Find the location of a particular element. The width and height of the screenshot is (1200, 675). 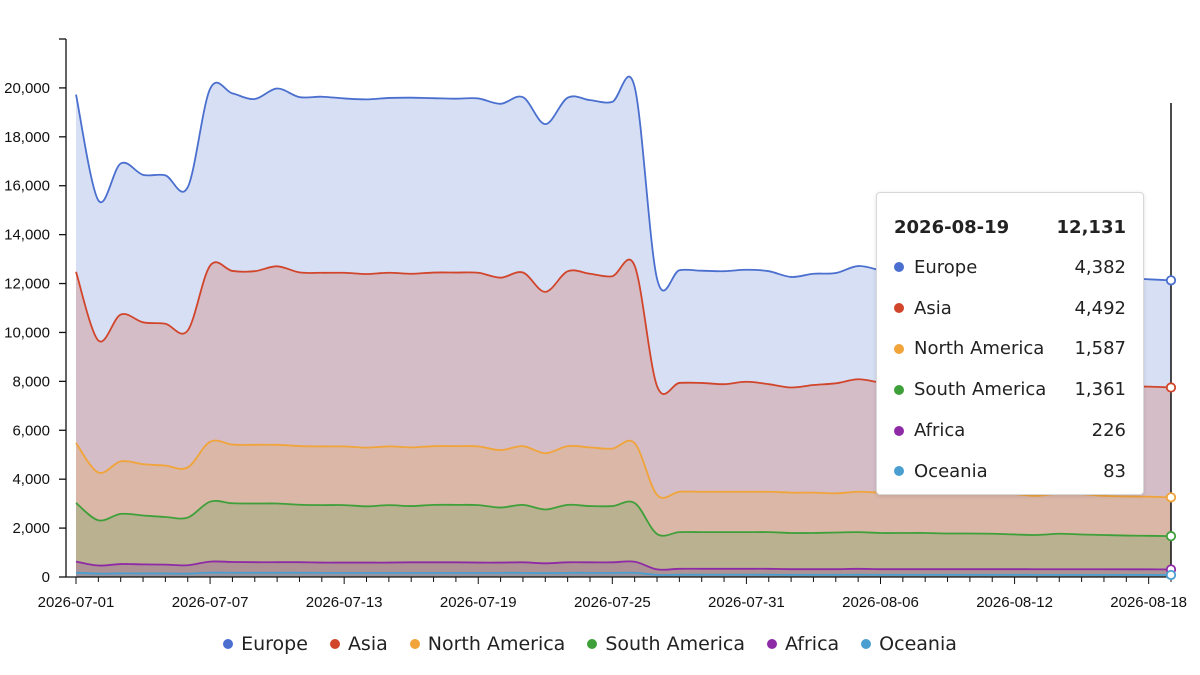

tooltip-dot-africa is located at coordinates (899, 430).